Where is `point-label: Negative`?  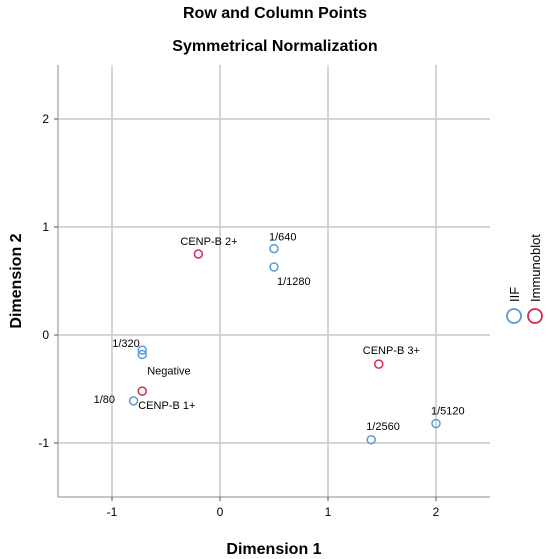
point-label: Negative is located at coordinates (168, 371).